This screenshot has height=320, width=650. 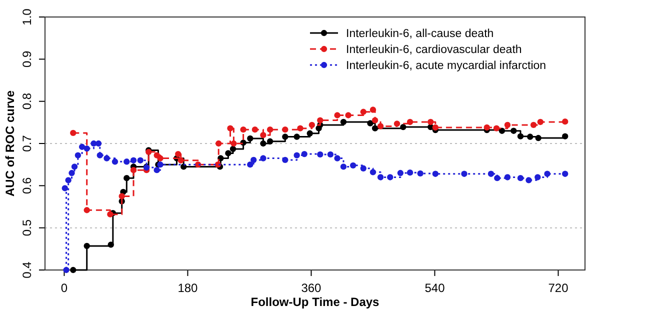 What do you see at coordinates (64, 288) in the screenshot?
I see `x-tick-label: 0` at bounding box center [64, 288].